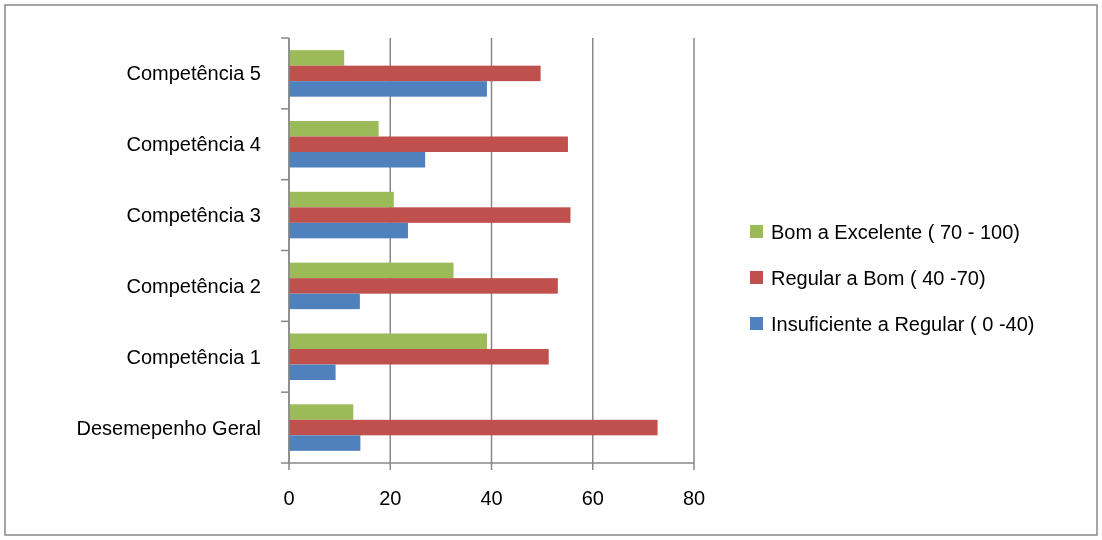 This screenshot has height=540, width=1102. Describe the element at coordinates (168, 427) in the screenshot. I see `y-tick-label: Desemepenho Geral` at that location.